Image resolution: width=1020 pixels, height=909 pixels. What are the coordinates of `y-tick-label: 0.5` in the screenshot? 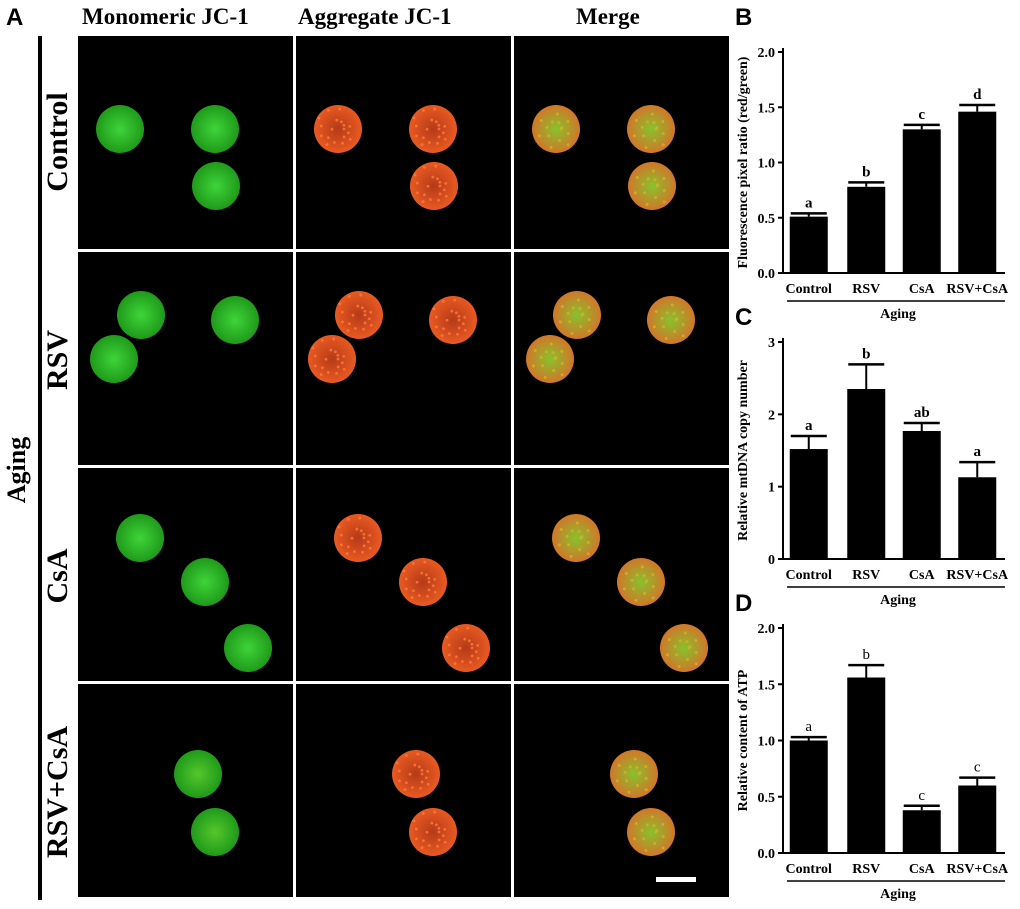 It's located at (767, 798).